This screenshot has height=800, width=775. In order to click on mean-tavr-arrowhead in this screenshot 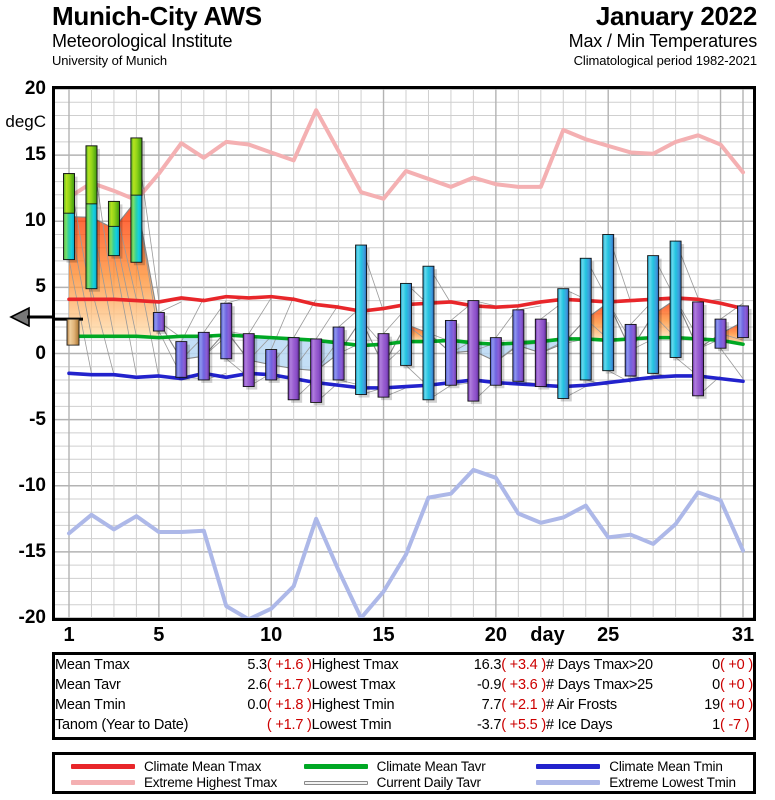, I will do `click(31, 317)`.